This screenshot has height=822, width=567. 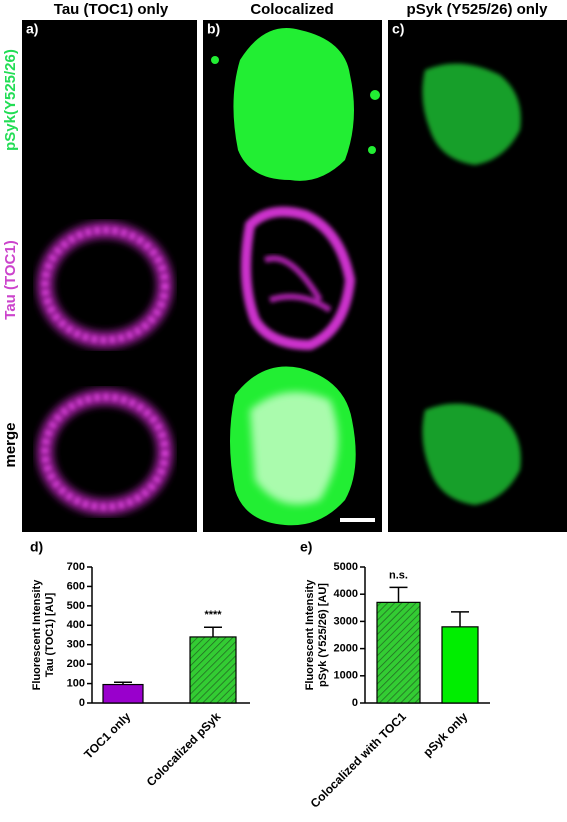 What do you see at coordinates (76, 625) in the screenshot?
I see `y-tick-label: 400` at bounding box center [76, 625].